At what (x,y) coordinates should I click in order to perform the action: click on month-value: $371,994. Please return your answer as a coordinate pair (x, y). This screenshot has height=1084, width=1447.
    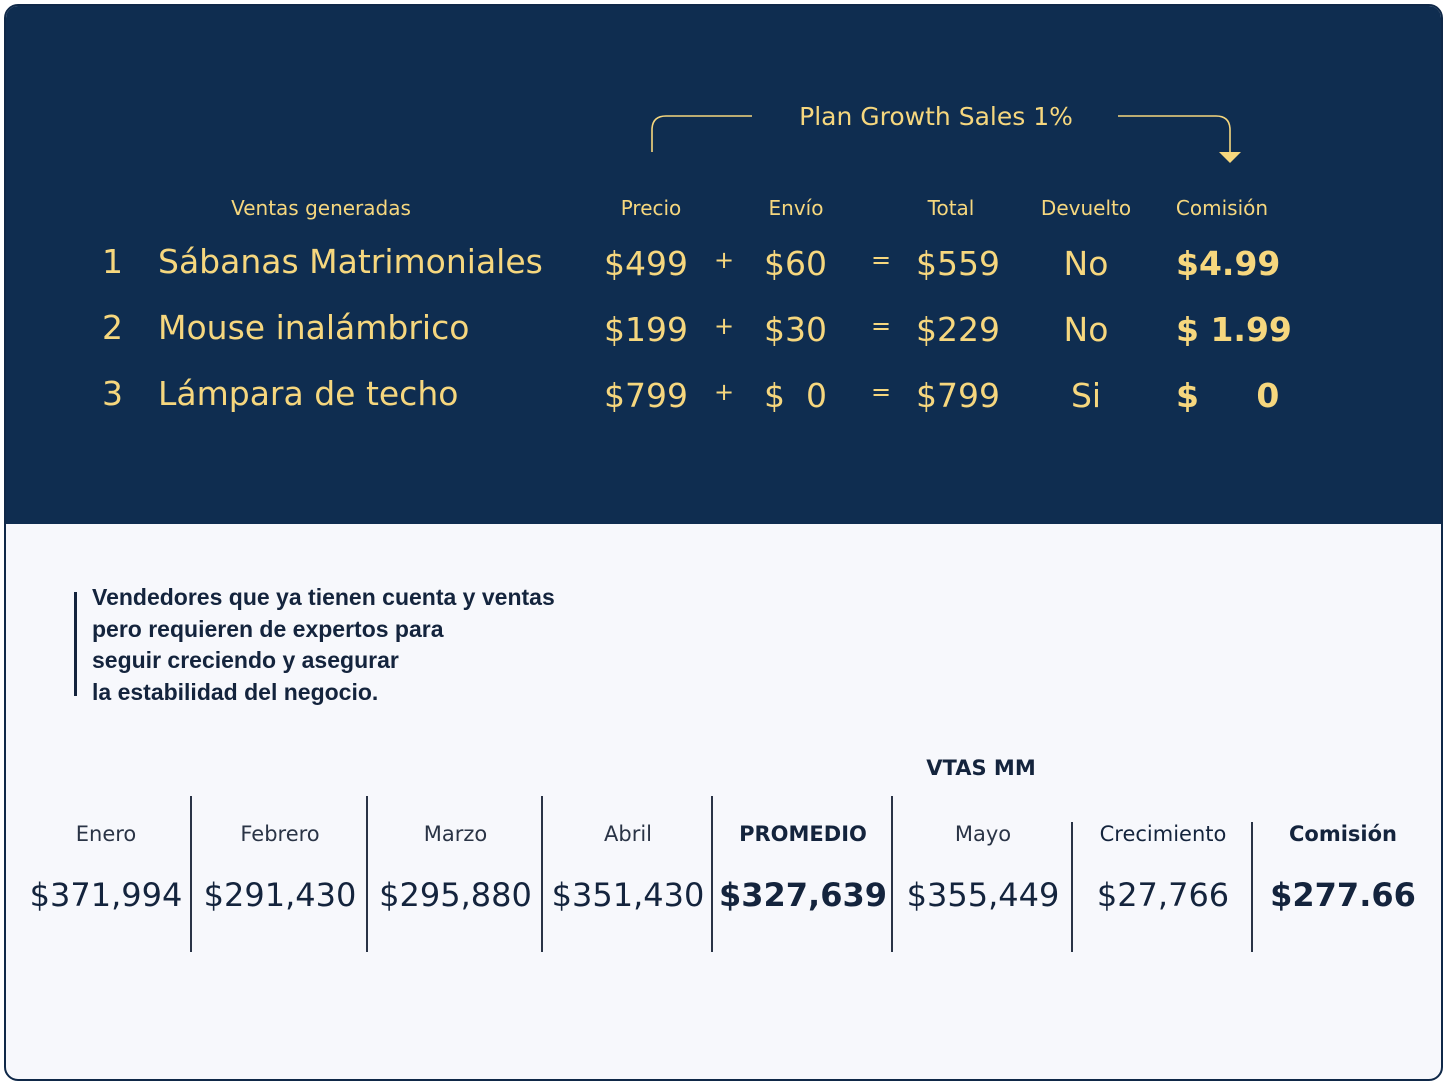
    Looking at the image, I should click on (106, 895).